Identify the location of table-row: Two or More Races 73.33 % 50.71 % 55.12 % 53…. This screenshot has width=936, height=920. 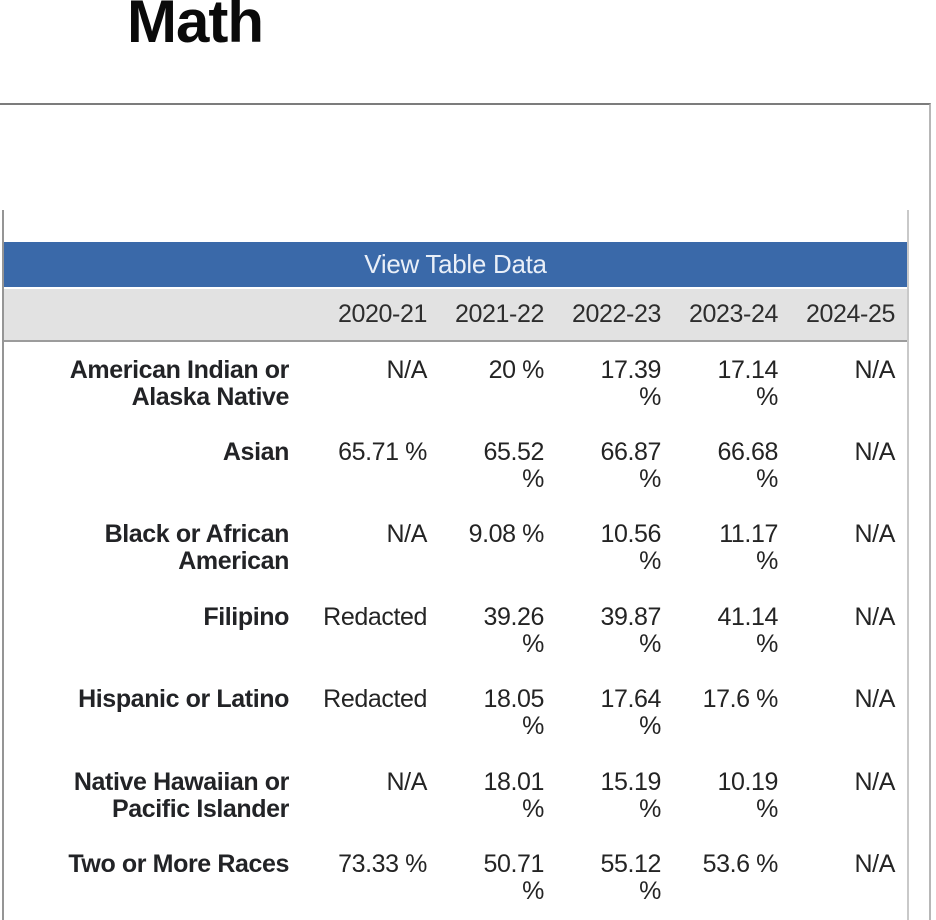
(455, 877).